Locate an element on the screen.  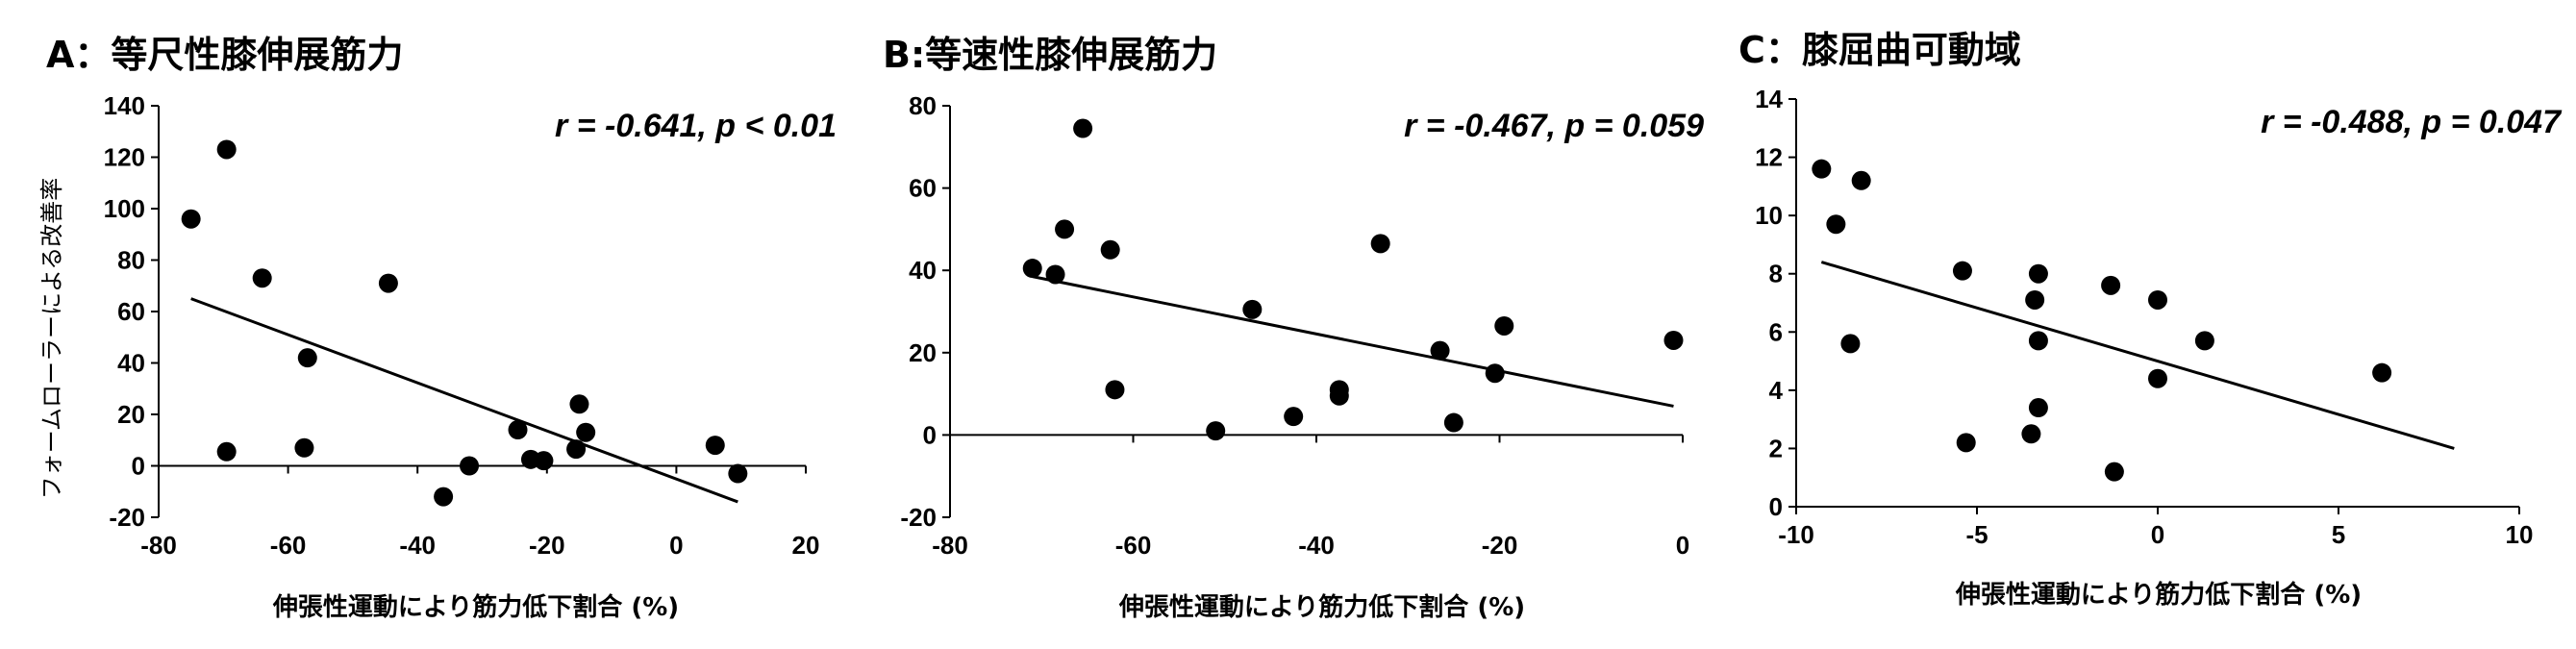
chart-c-y-tick-label: 12 is located at coordinates (1769, 157).